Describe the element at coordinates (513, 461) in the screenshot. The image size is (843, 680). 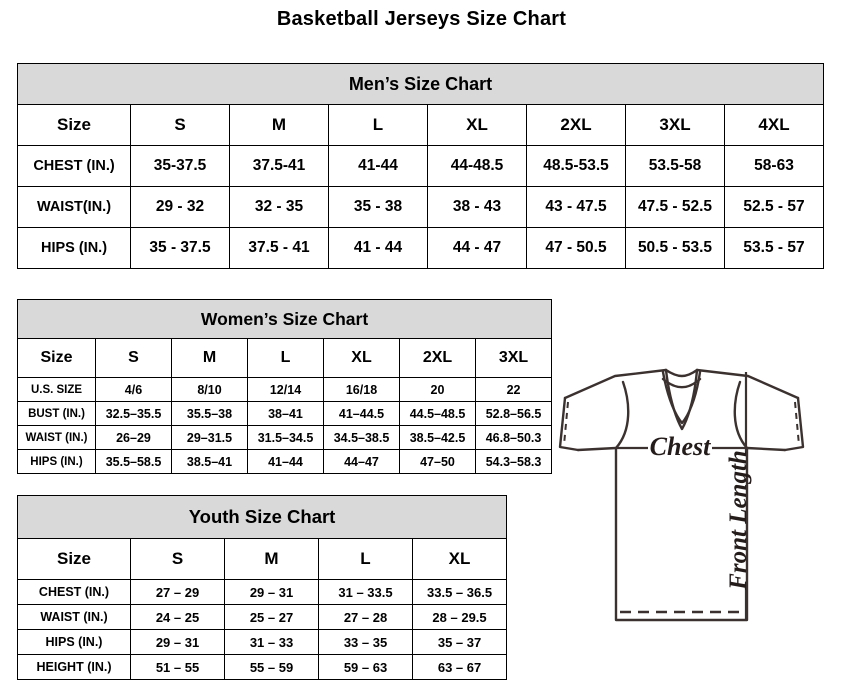
I see `womens-cell: 54.3–58.3` at that location.